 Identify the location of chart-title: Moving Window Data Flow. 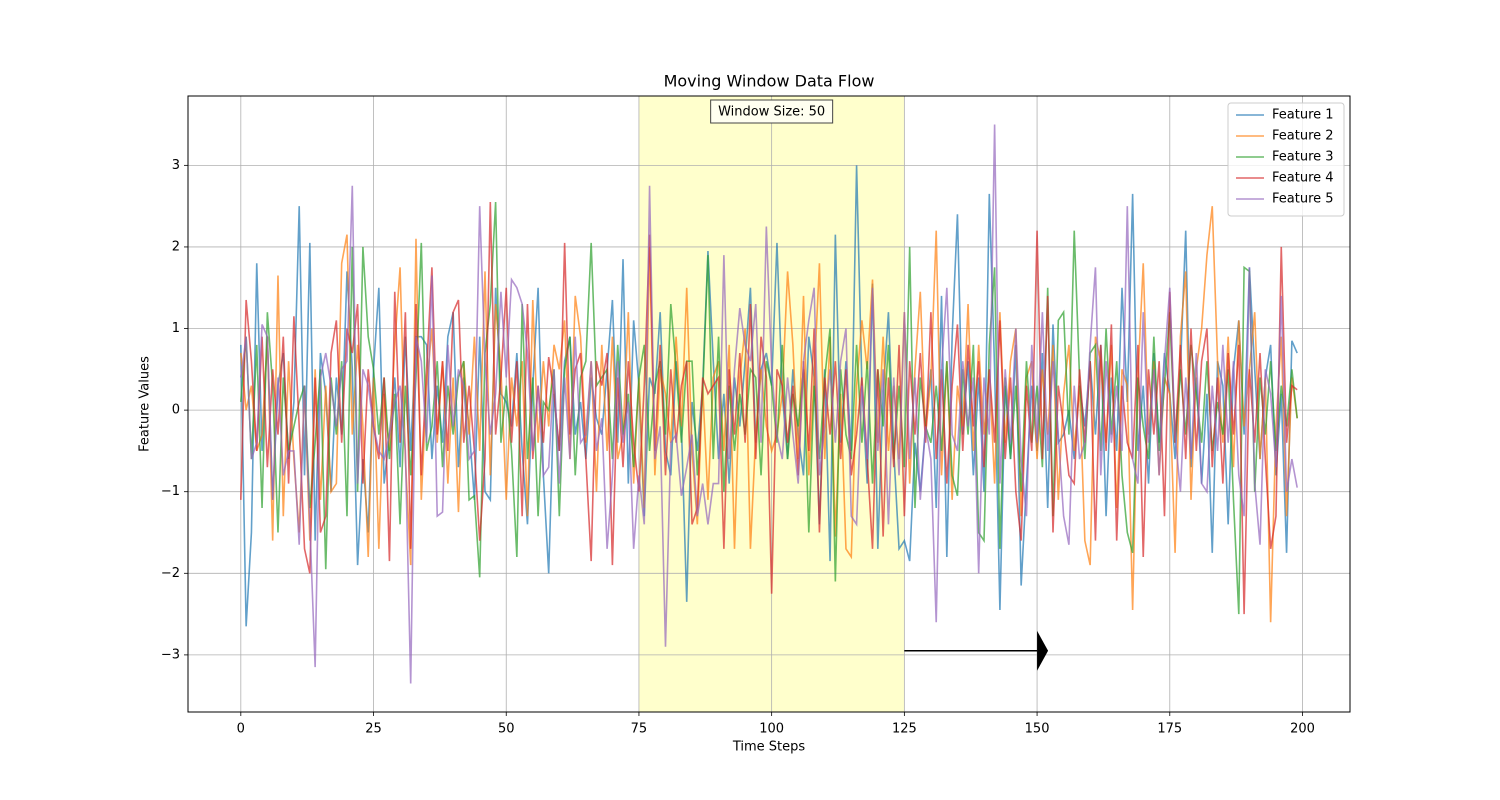
(769, 81).